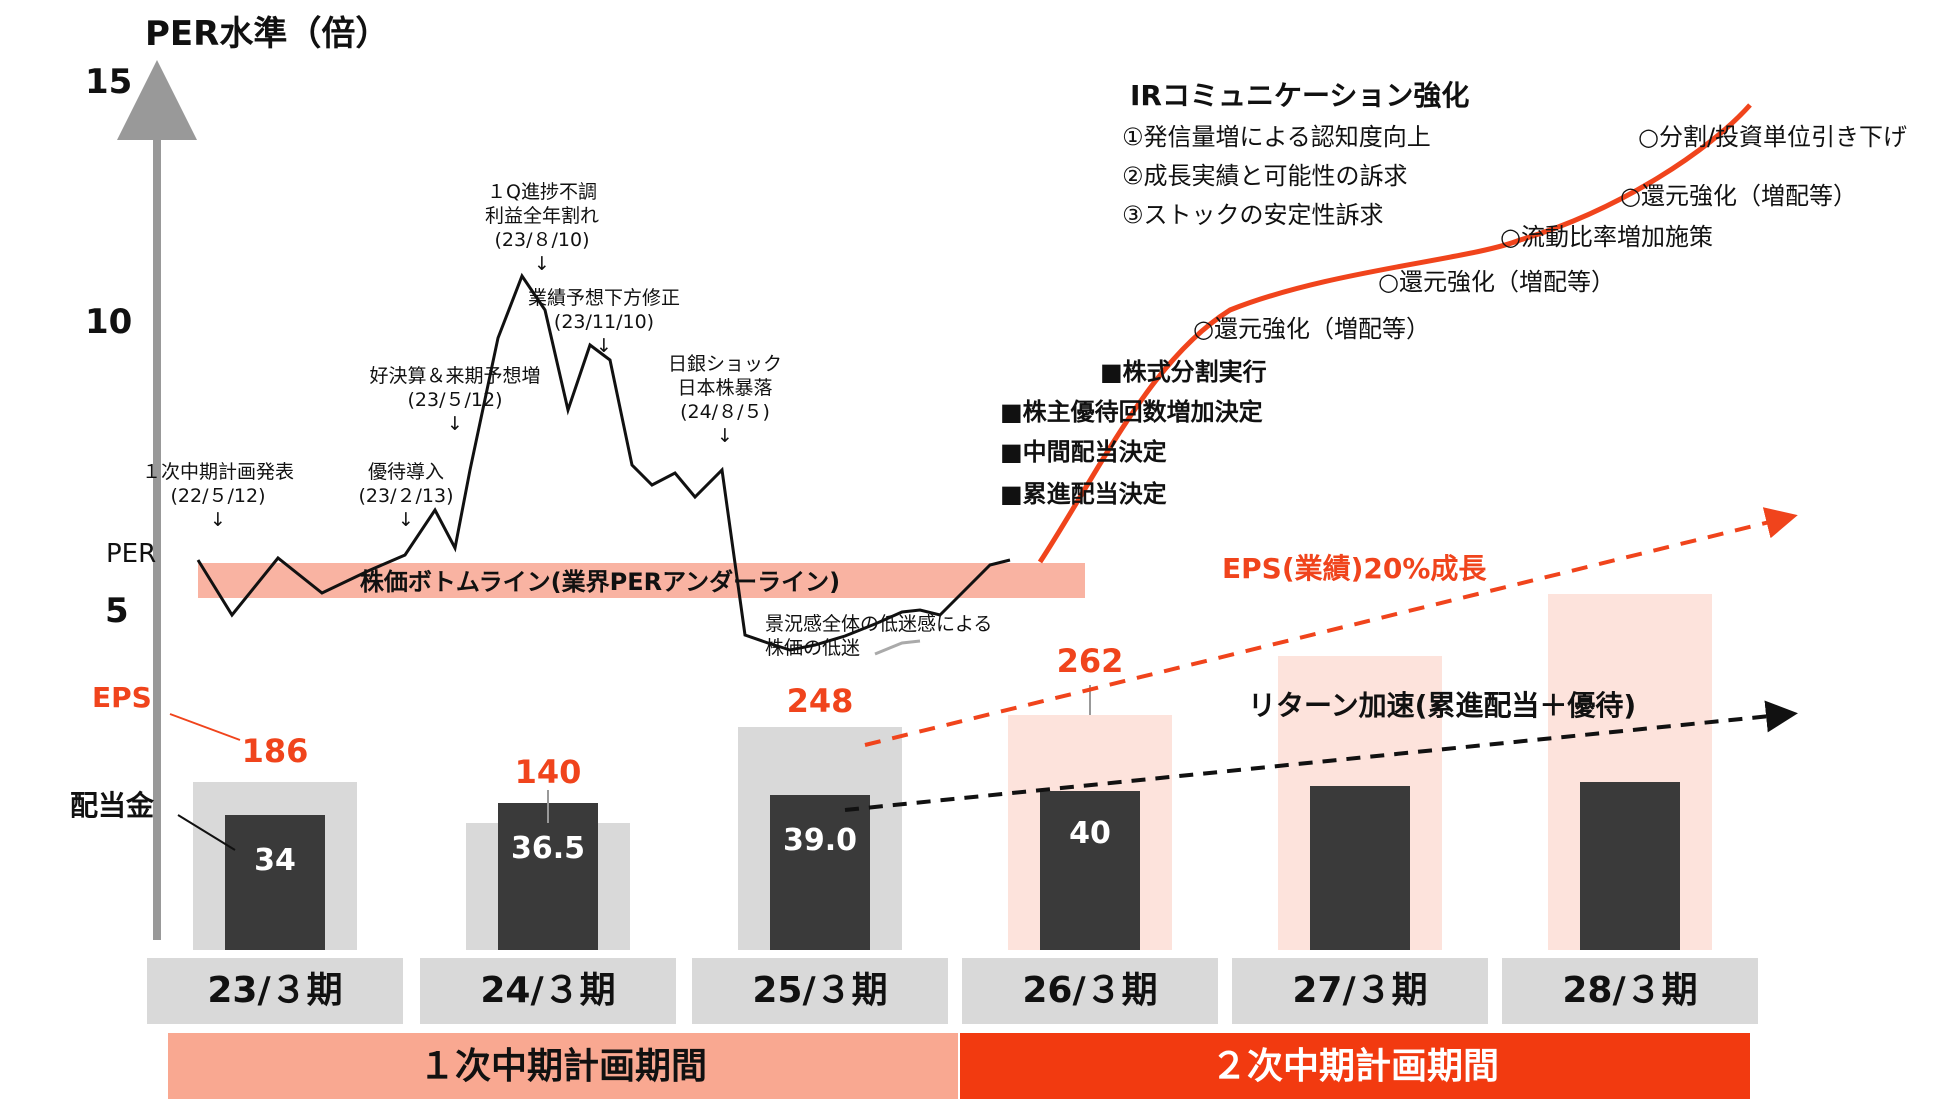 The height and width of the screenshot is (1112, 1950). What do you see at coordinates (724, 388) in the screenshot?
I see `event-annotation: 日本株暴落` at bounding box center [724, 388].